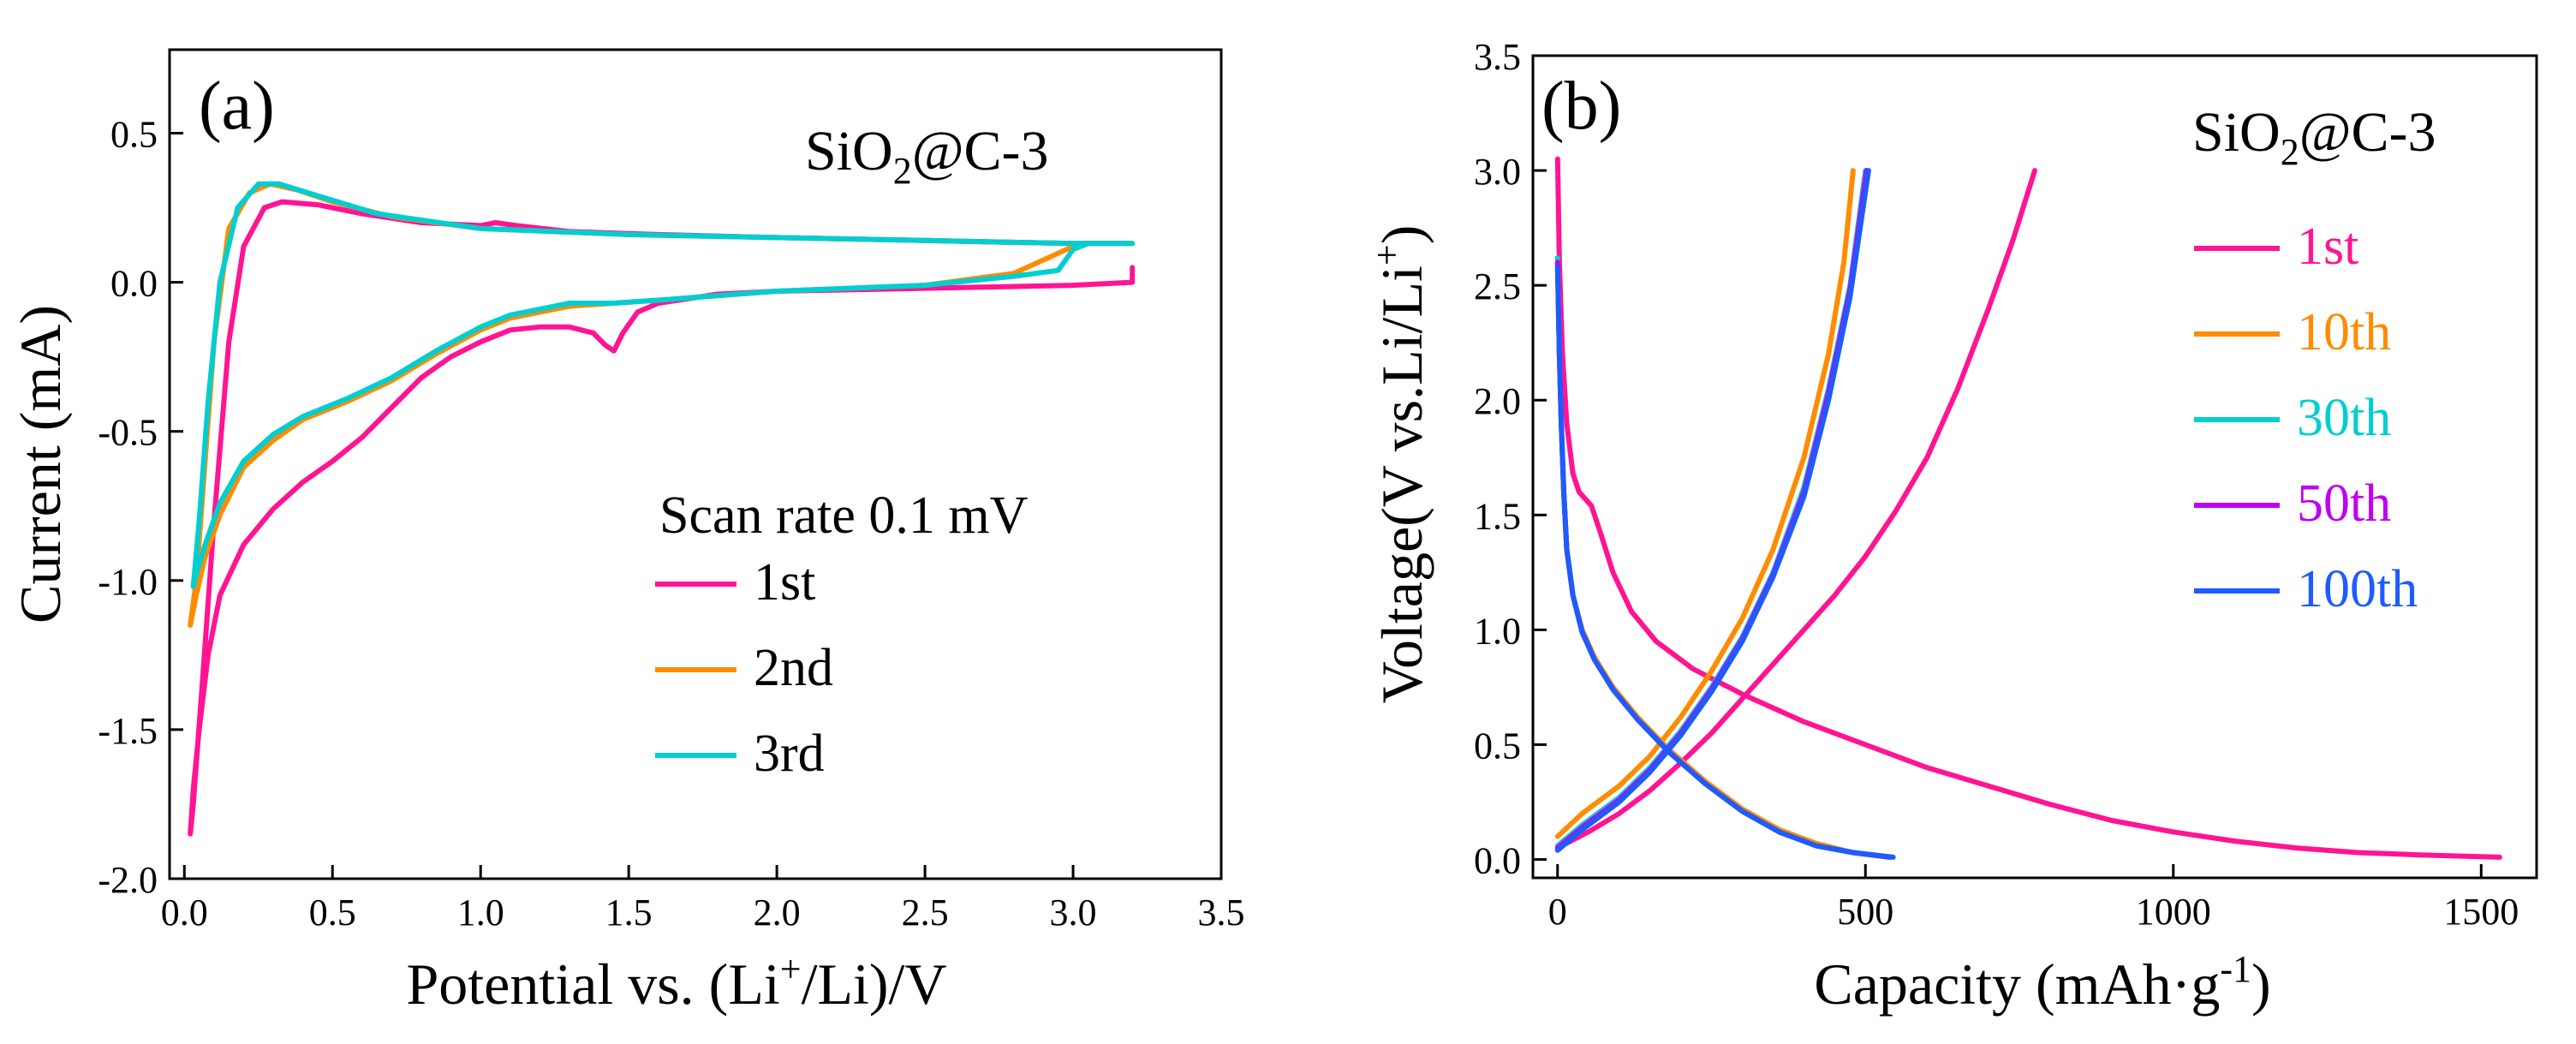 Image resolution: width=2576 pixels, height=1044 pixels. Describe the element at coordinates (629, 913) in the screenshot. I see `panel-a-x-tick-label: 1.5` at that location.